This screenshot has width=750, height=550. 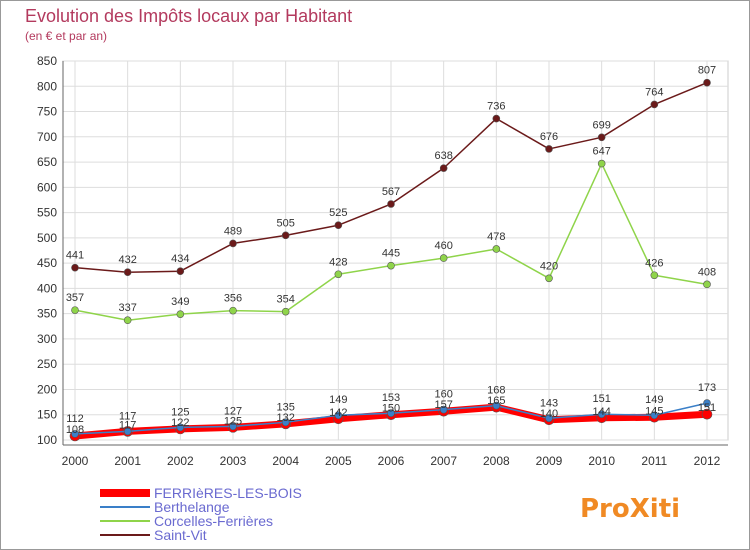 What do you see at coordinates (47, 238) in the screenshot?
I see `y-tick-label: 500` at bounding box center [47, 238].